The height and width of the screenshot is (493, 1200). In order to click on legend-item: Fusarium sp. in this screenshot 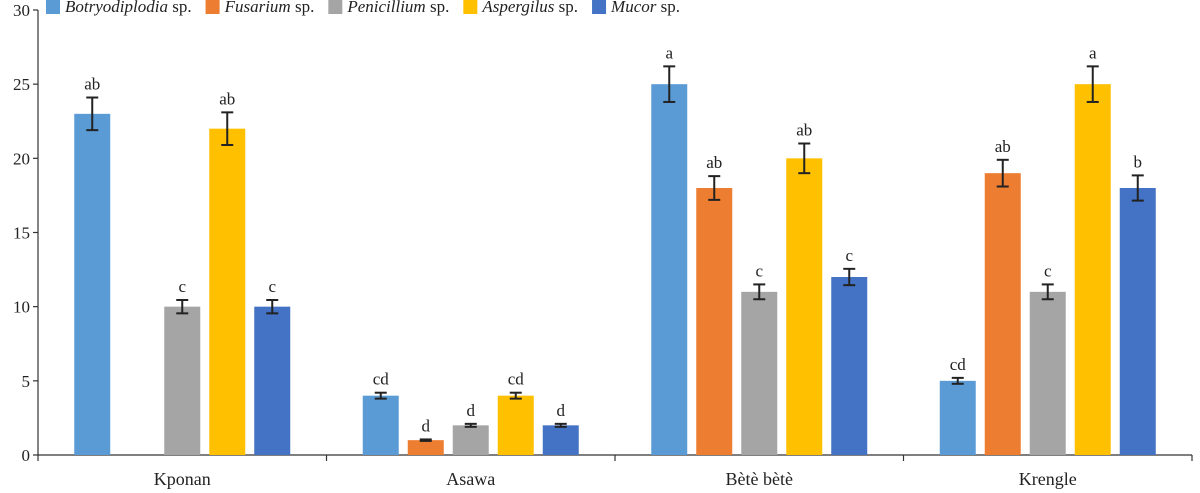, I will do `click(260, 8)`.